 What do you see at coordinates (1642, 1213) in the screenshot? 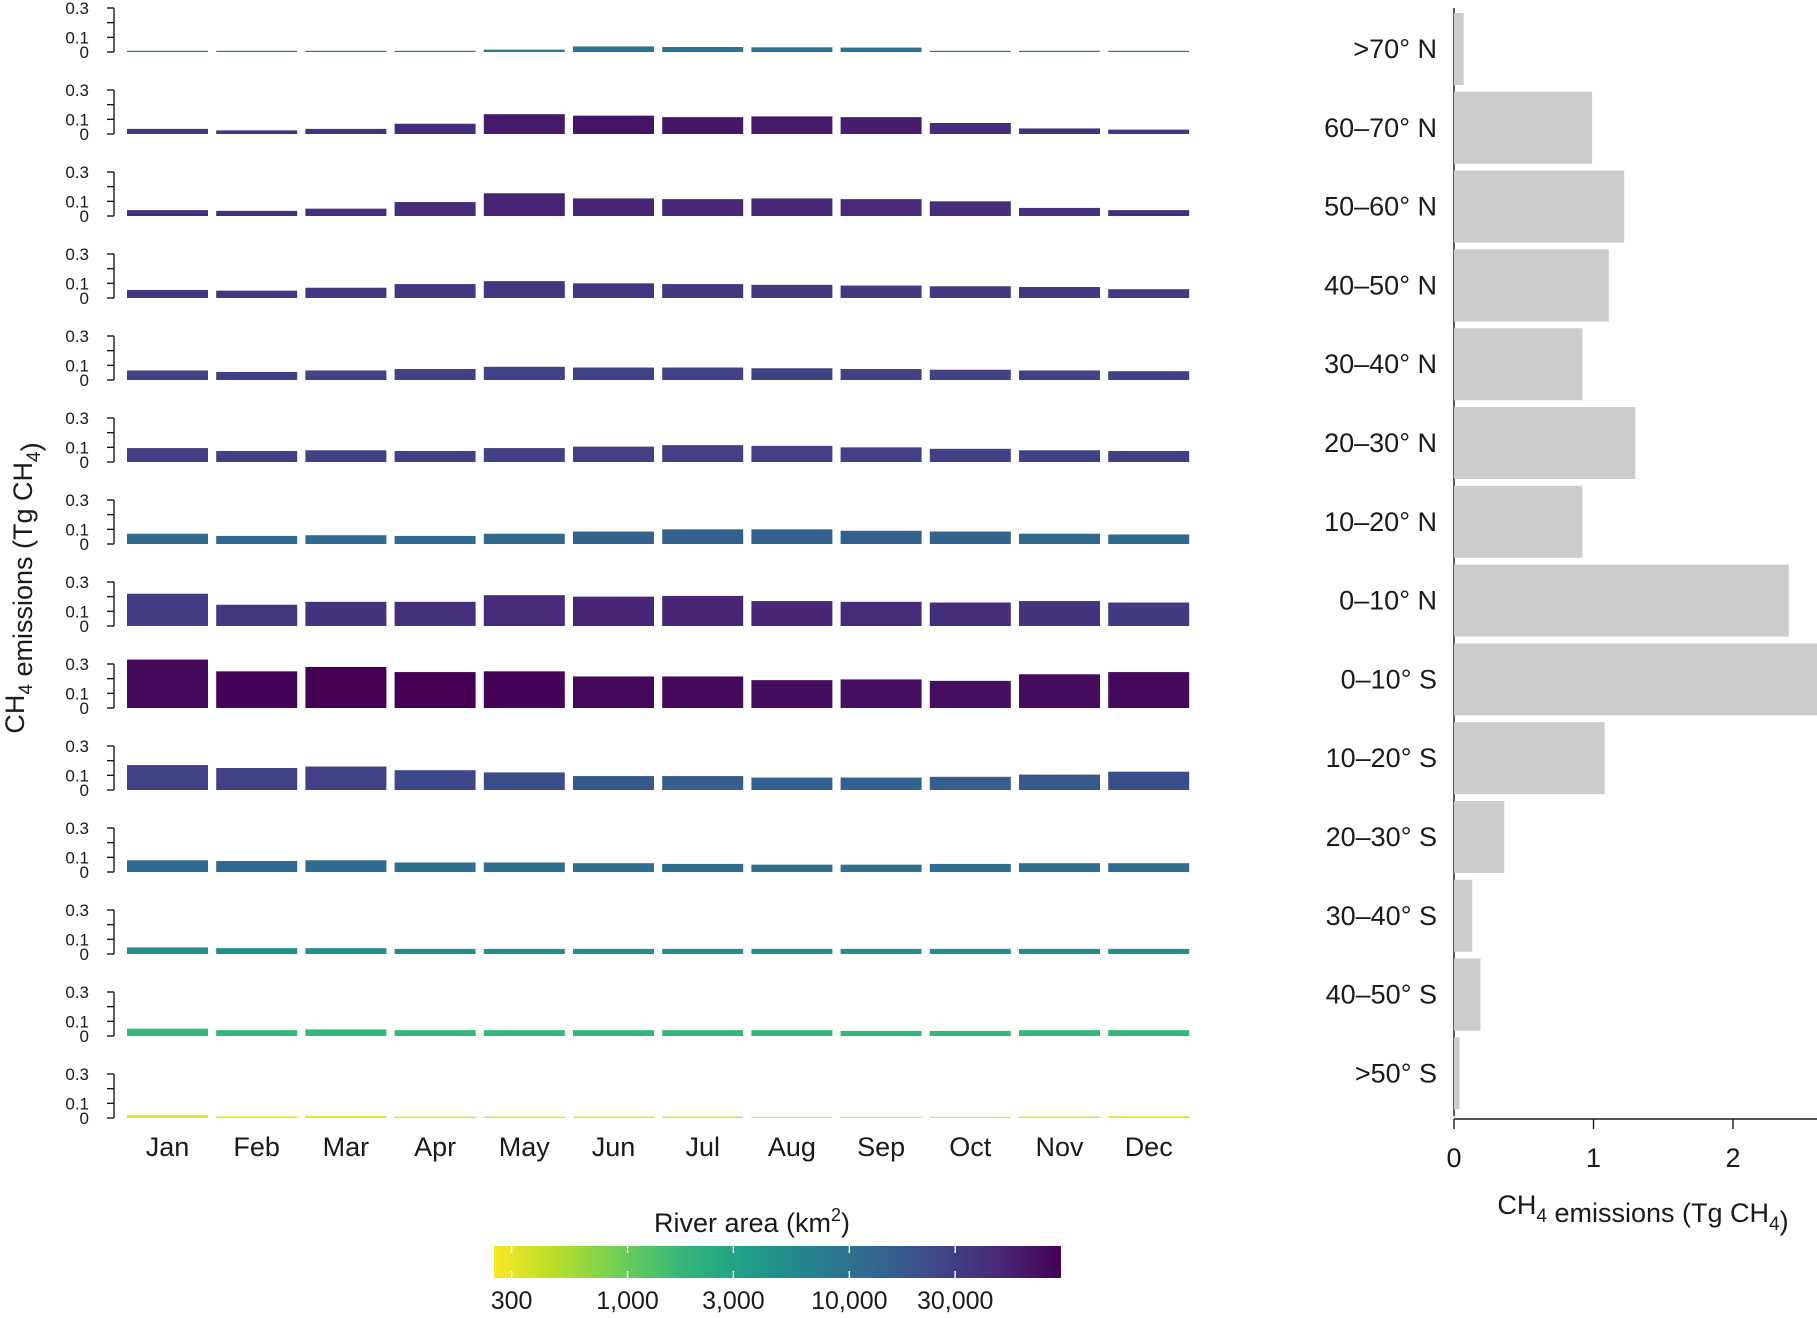
I see `right-x-axis-title: CH4 emissions (Tg CH4)` at bounding box center [1642, 1213].